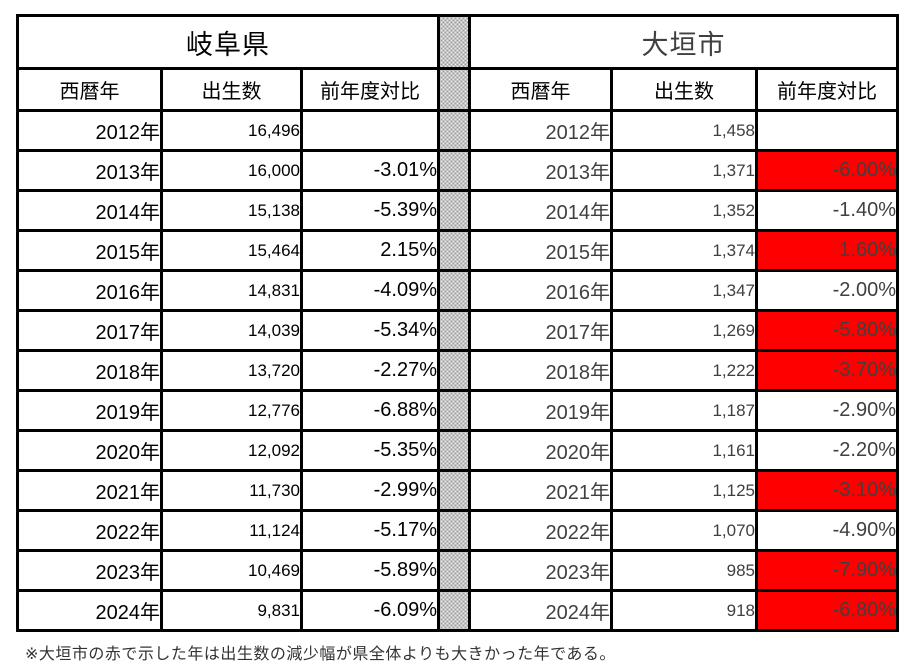 The image size is (910, 670). What do you see at coordinates (231, 89) in the screenshot?
I see `col-header-births-gifu: 出生数` at bounding box center [231, 89].